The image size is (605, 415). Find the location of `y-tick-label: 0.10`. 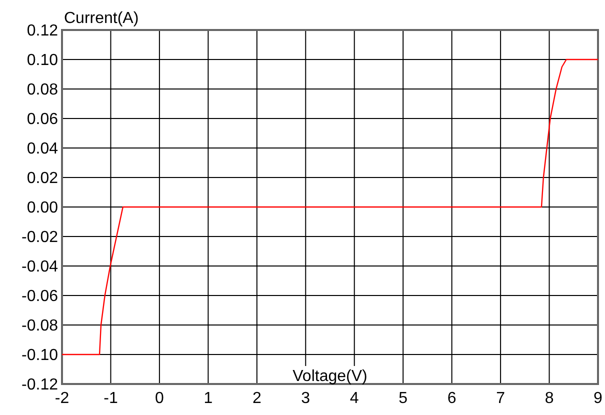

y-tick-label: 0.10 is located at coordinates (42, 61).